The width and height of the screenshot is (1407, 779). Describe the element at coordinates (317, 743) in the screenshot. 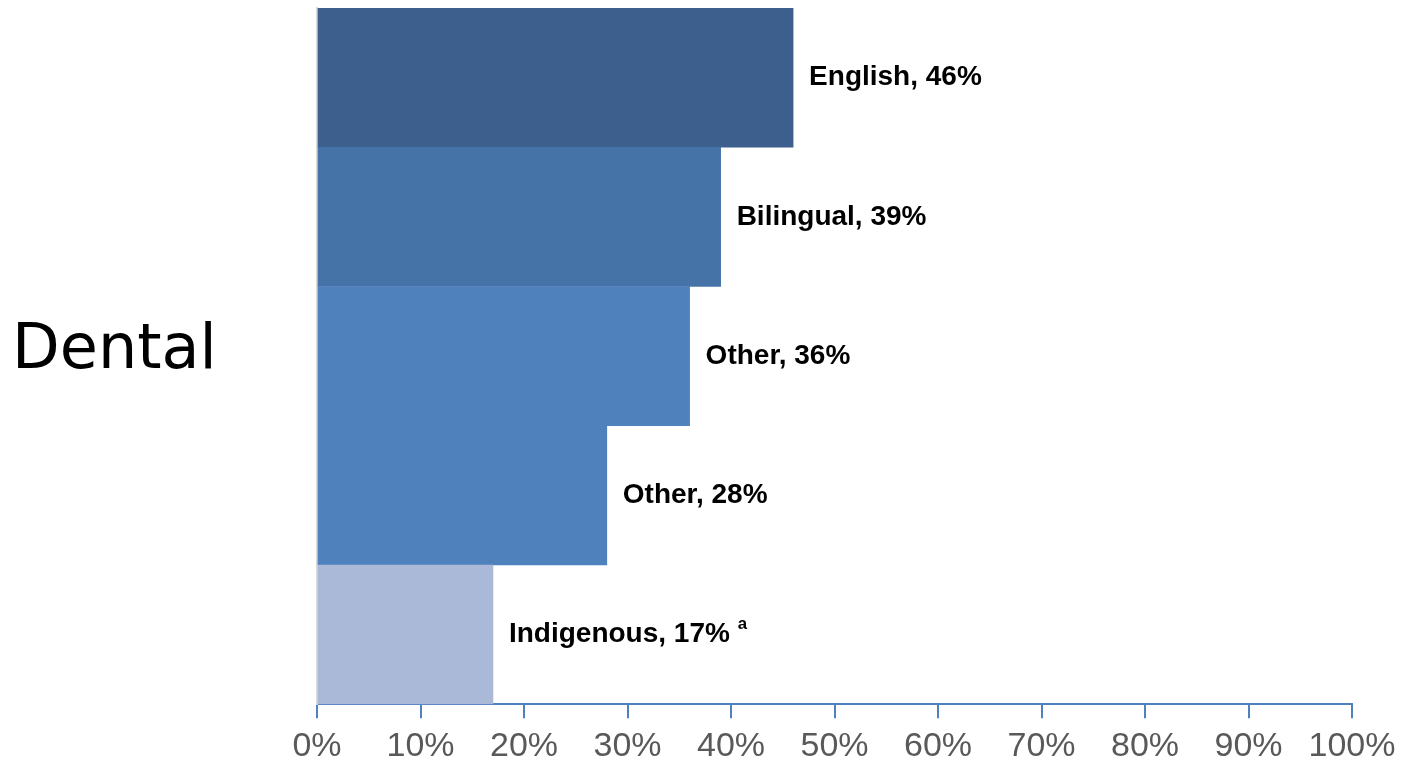

I see `x-tick-label: 0%` at that location.